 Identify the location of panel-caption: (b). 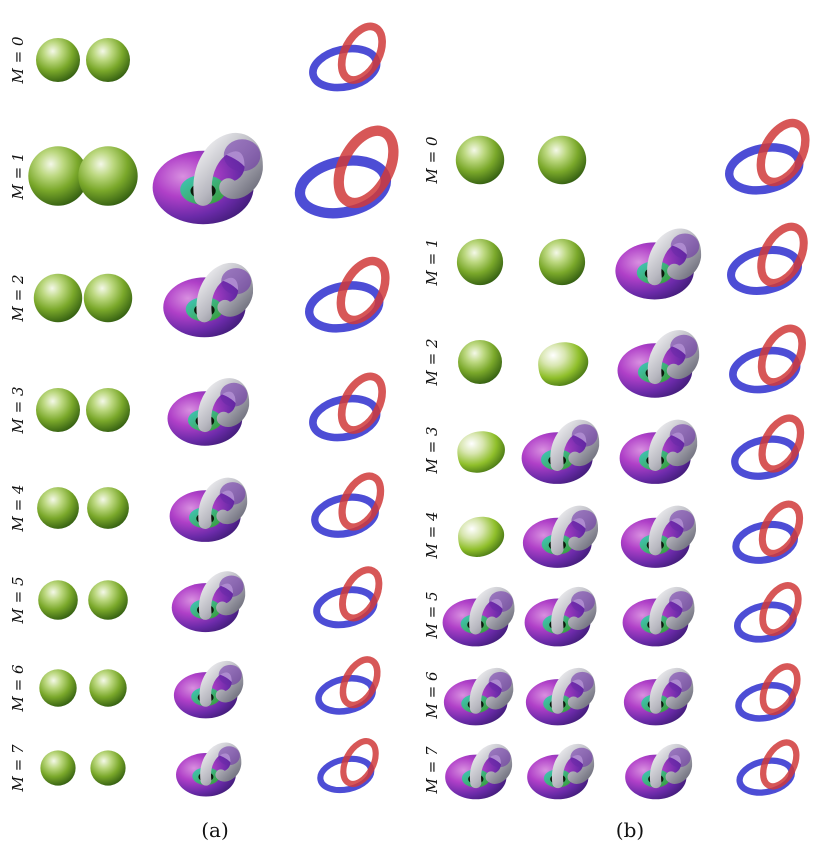
(630, 830).